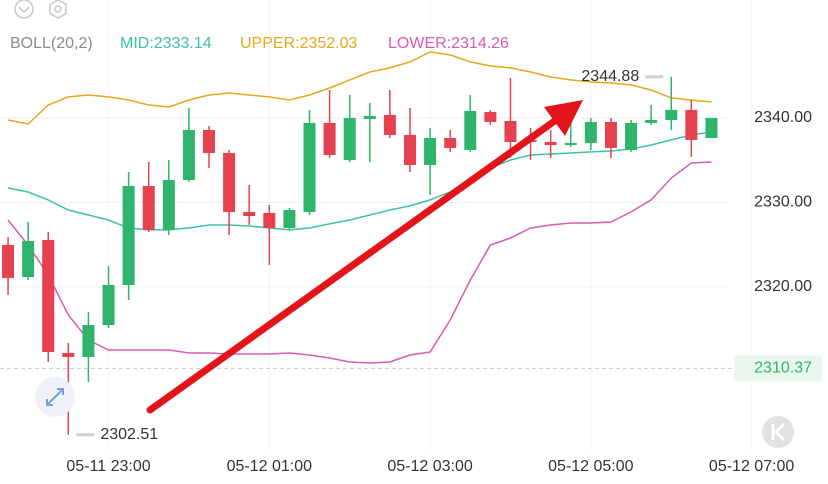 Image resolution: width=828 pixels, height=484 pixels. I want to click on band-line, so click(359, 88).